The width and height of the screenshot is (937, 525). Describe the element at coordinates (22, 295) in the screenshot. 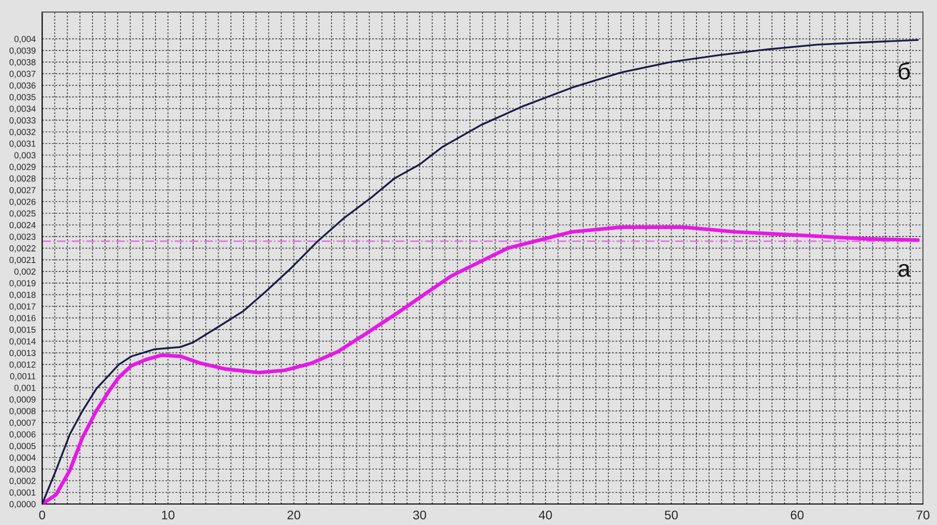

I see `y-tick-label: 0,0018` at that location.